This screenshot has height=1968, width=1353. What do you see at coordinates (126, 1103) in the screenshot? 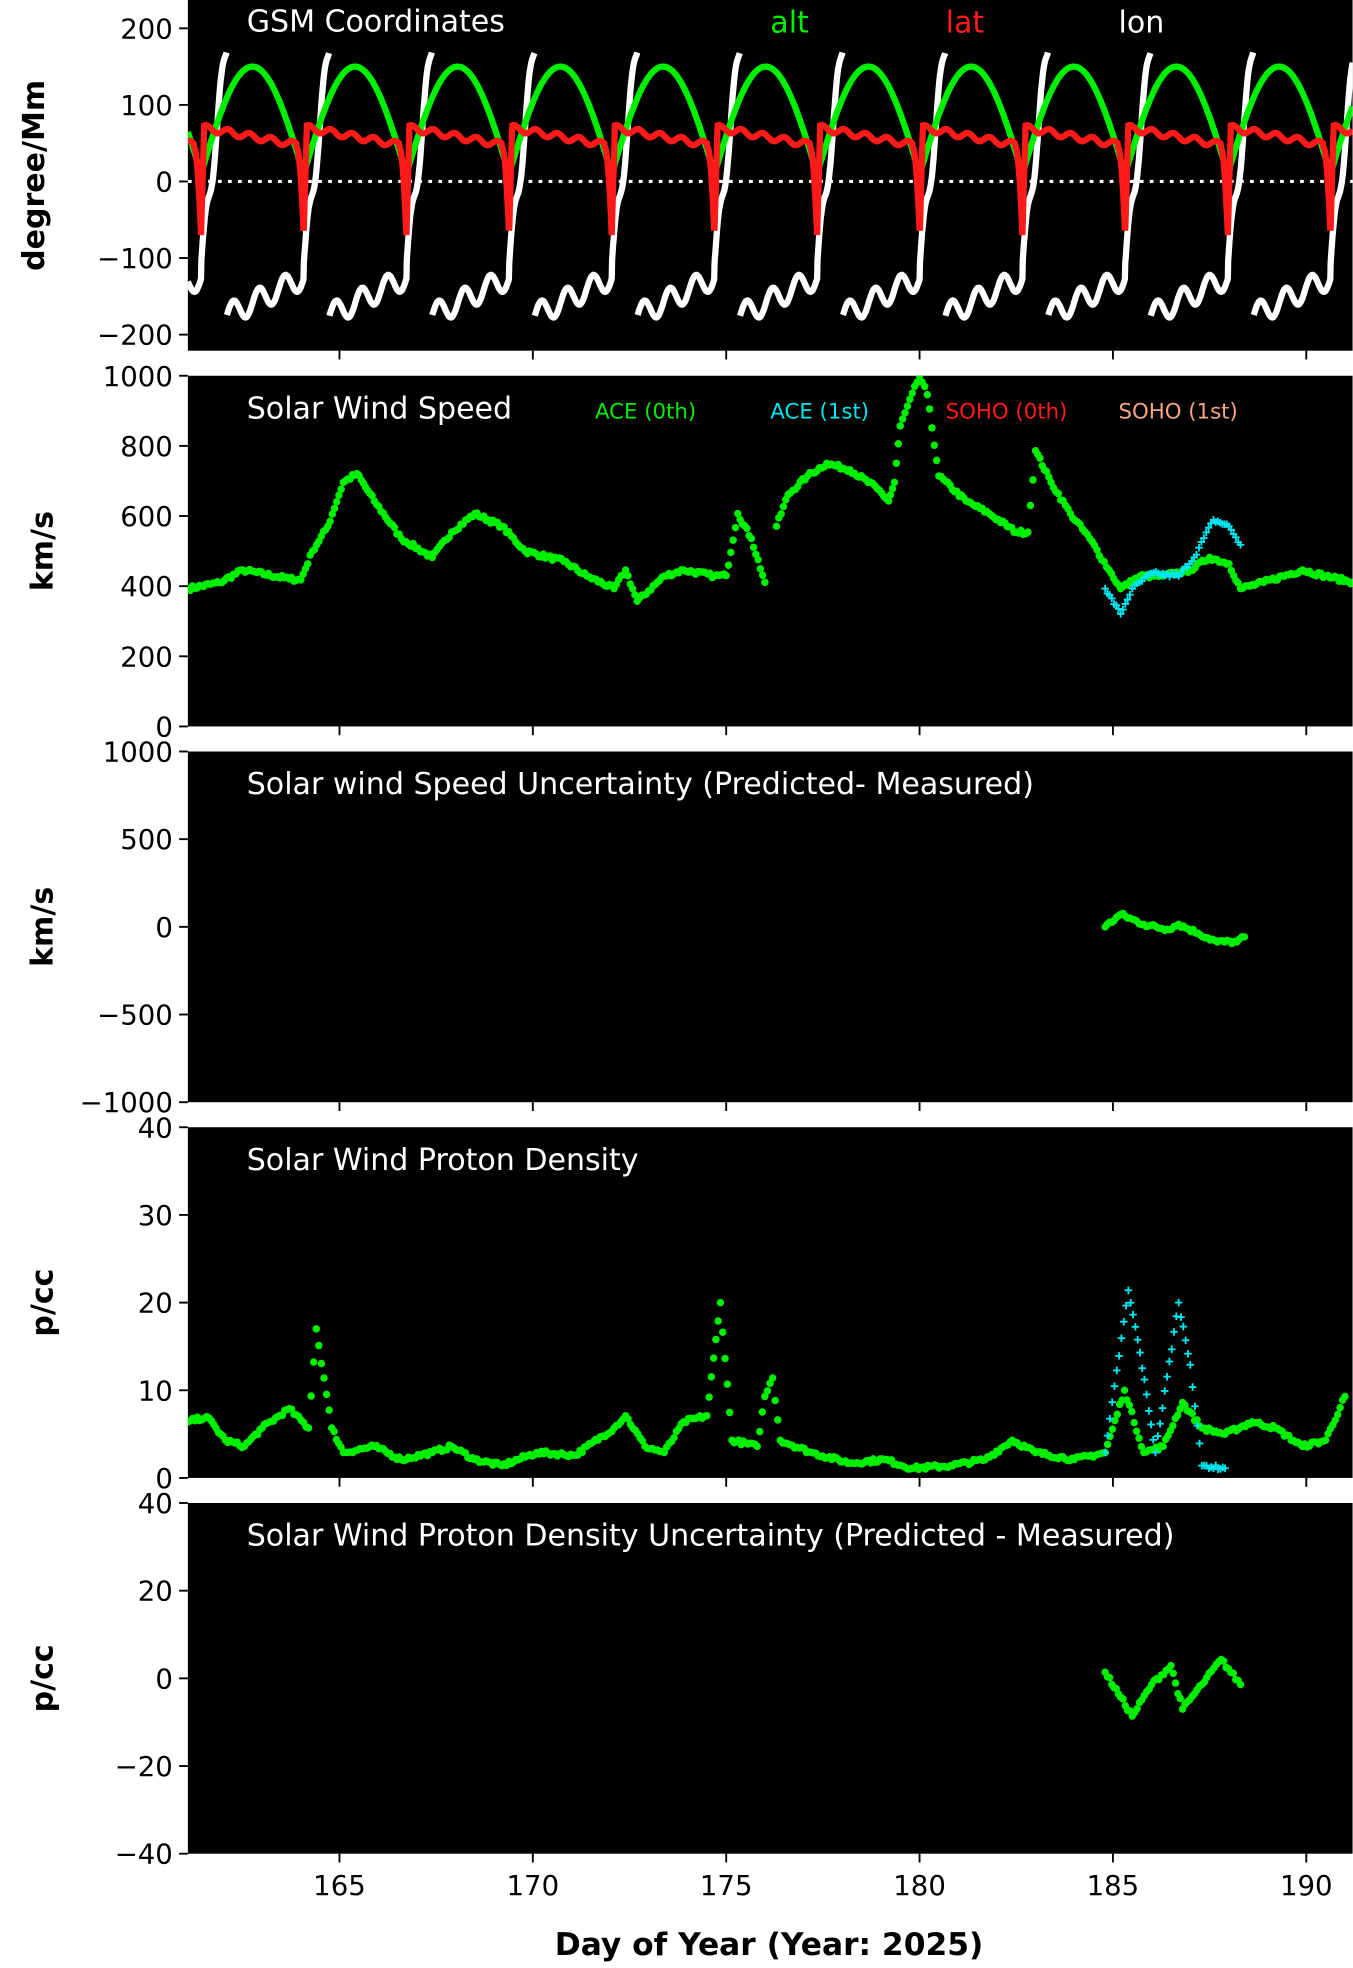
I see `y-tick-label: −1000` at bounding box center [126, 1103].